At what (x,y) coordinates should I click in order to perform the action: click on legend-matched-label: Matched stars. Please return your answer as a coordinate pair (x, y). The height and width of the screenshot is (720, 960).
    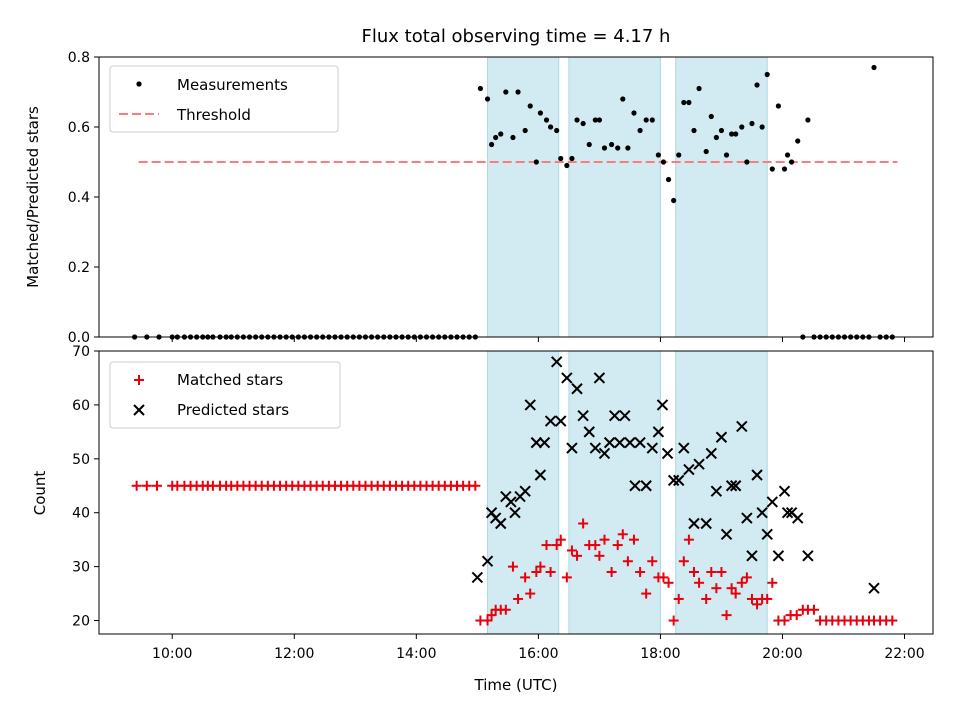
    Looking at the image, I should click on (230, 380).